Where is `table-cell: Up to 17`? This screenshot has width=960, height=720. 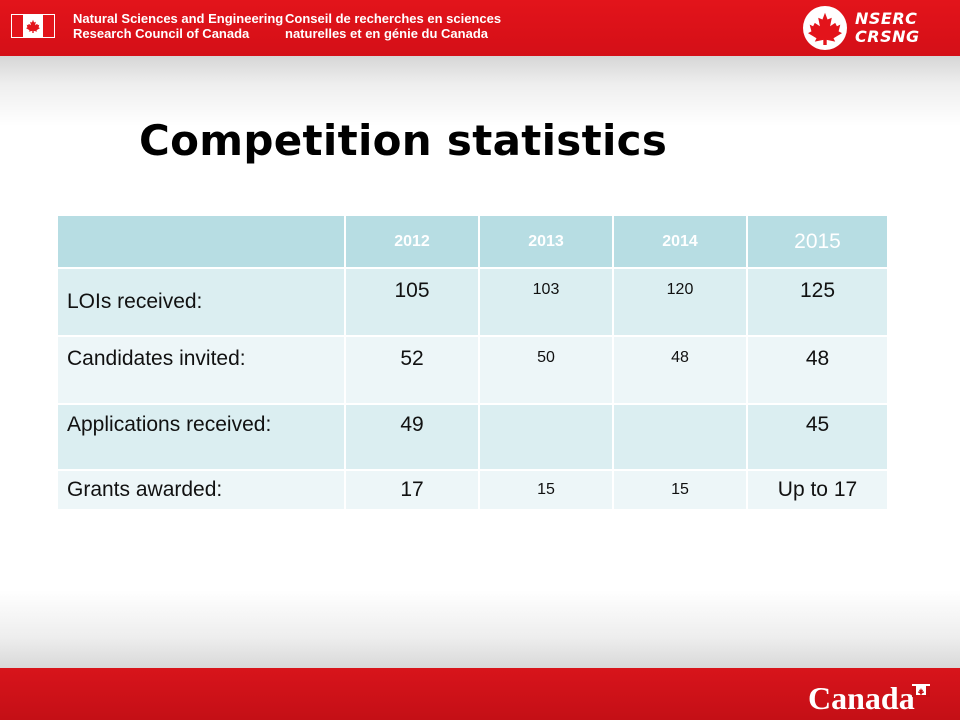
table-cell: Up to 17 is located at coordinates (818, 490).